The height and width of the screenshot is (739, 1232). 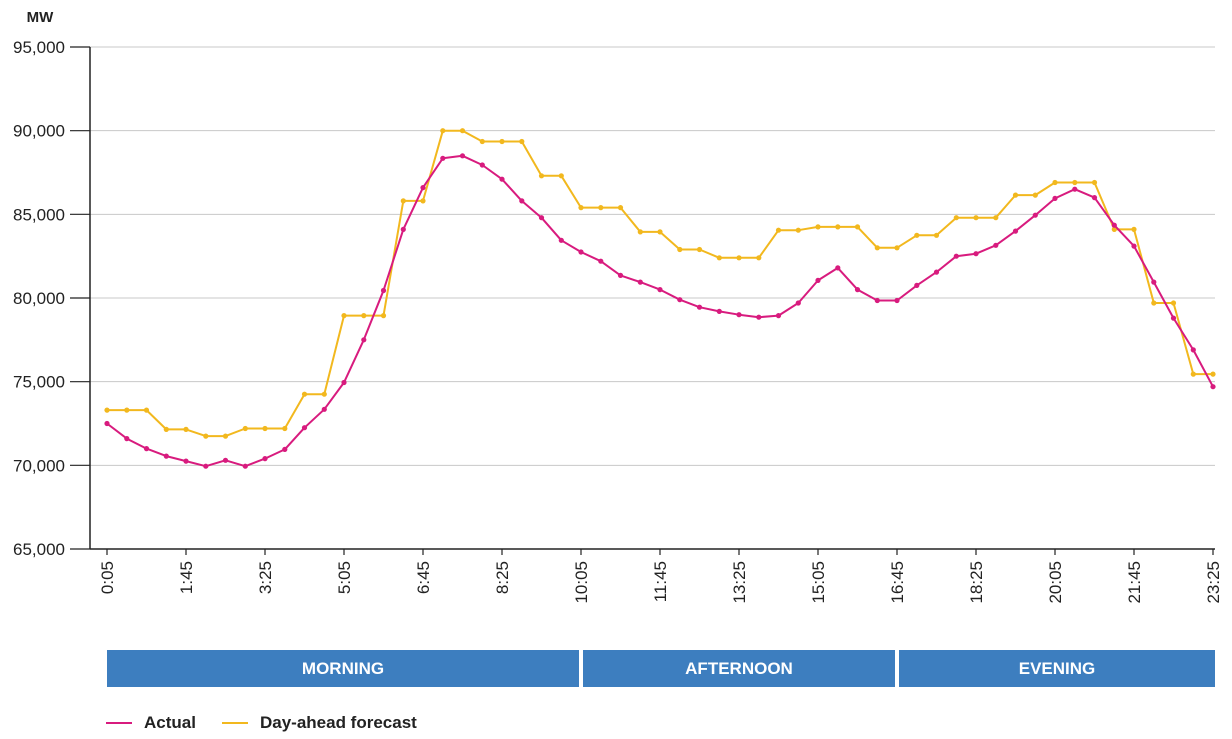 What do you see at coordinates (39, 465) in the screenshot?
I see `y-tick-label: 70,000` at bounding box center [39, 465].